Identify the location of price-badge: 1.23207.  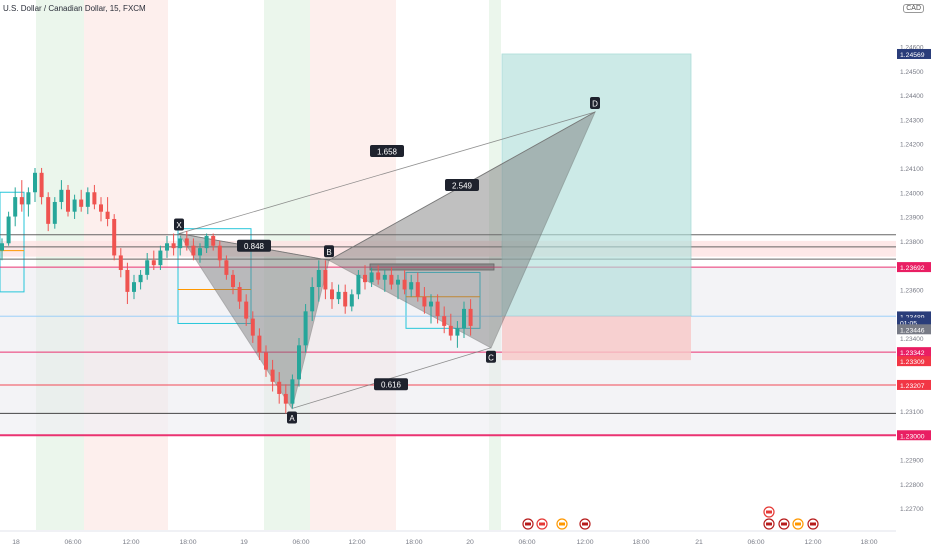
(914, 384).